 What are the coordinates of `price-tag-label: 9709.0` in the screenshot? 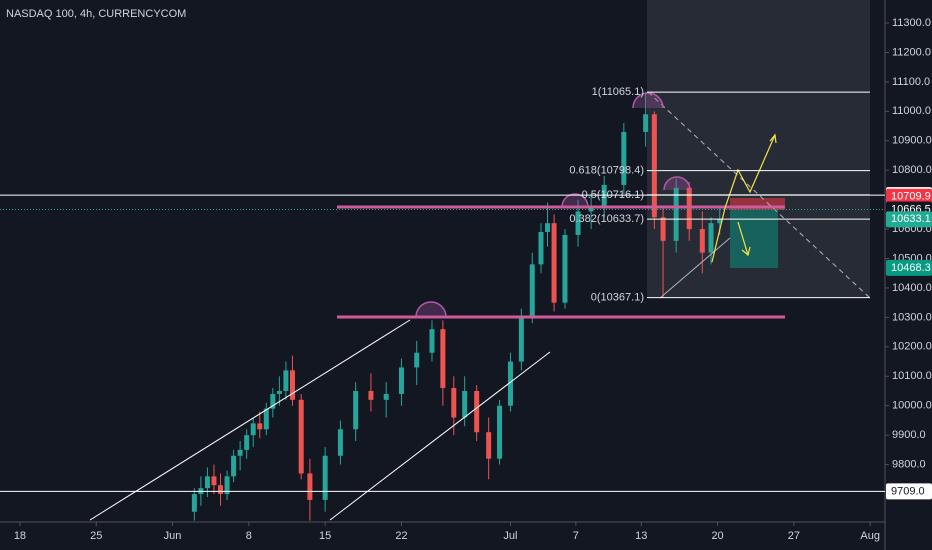 It's located at (908, 491).